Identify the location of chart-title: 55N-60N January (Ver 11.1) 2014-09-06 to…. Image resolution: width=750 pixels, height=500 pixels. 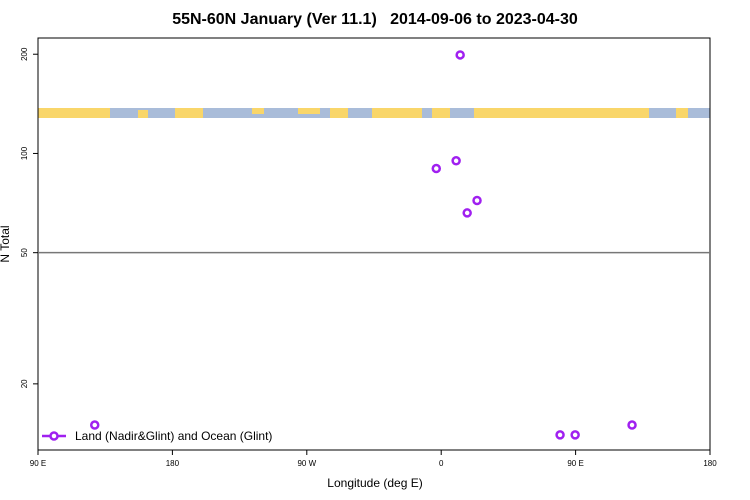
(375, 19).